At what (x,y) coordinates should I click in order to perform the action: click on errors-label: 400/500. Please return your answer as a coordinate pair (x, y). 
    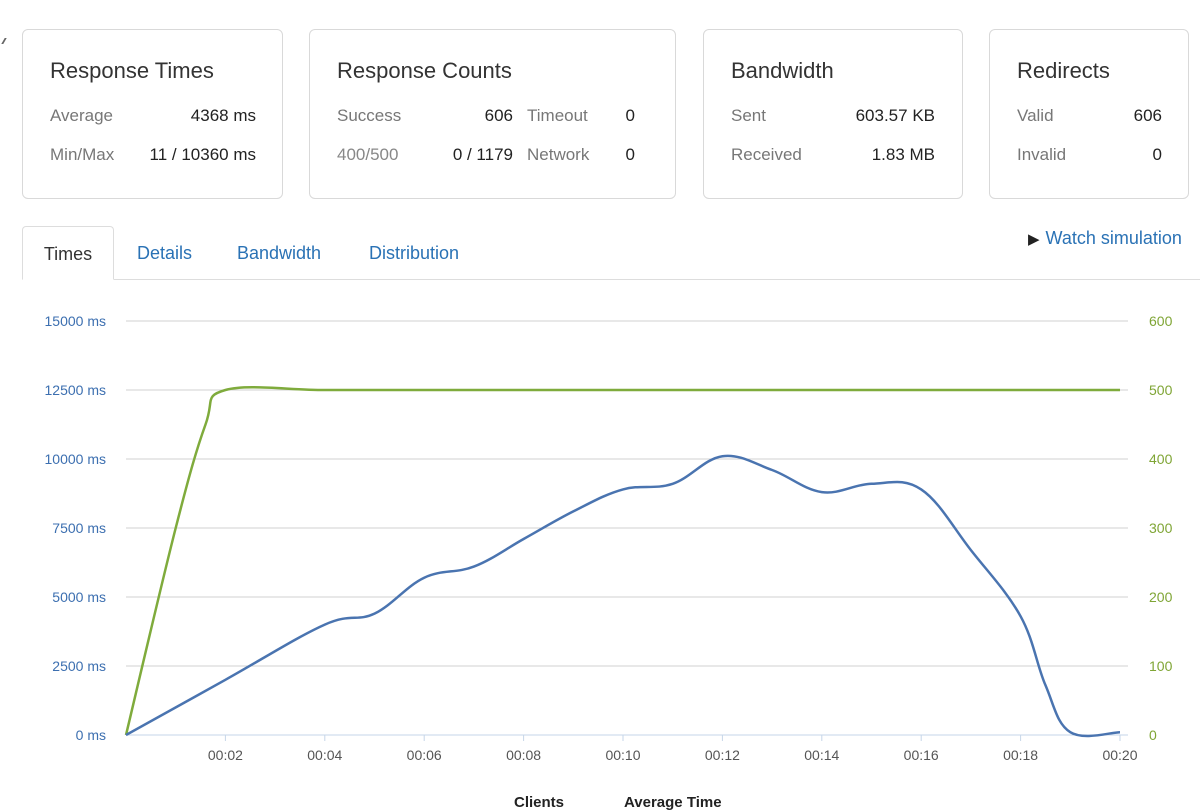
    Looking at the image, I should click on (368, 154).